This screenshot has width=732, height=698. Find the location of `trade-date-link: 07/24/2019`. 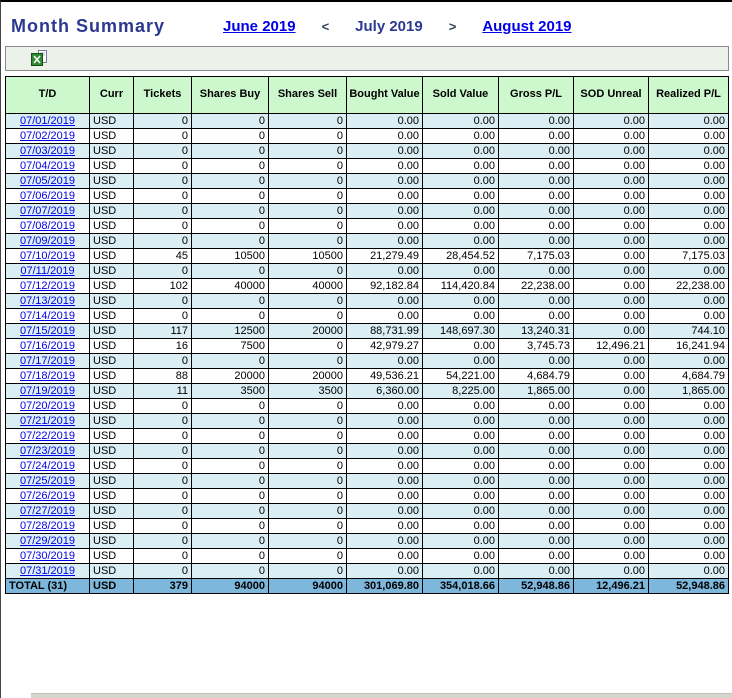

trade-date-link: 07/24/2019 is located at coordinates (47, 466).